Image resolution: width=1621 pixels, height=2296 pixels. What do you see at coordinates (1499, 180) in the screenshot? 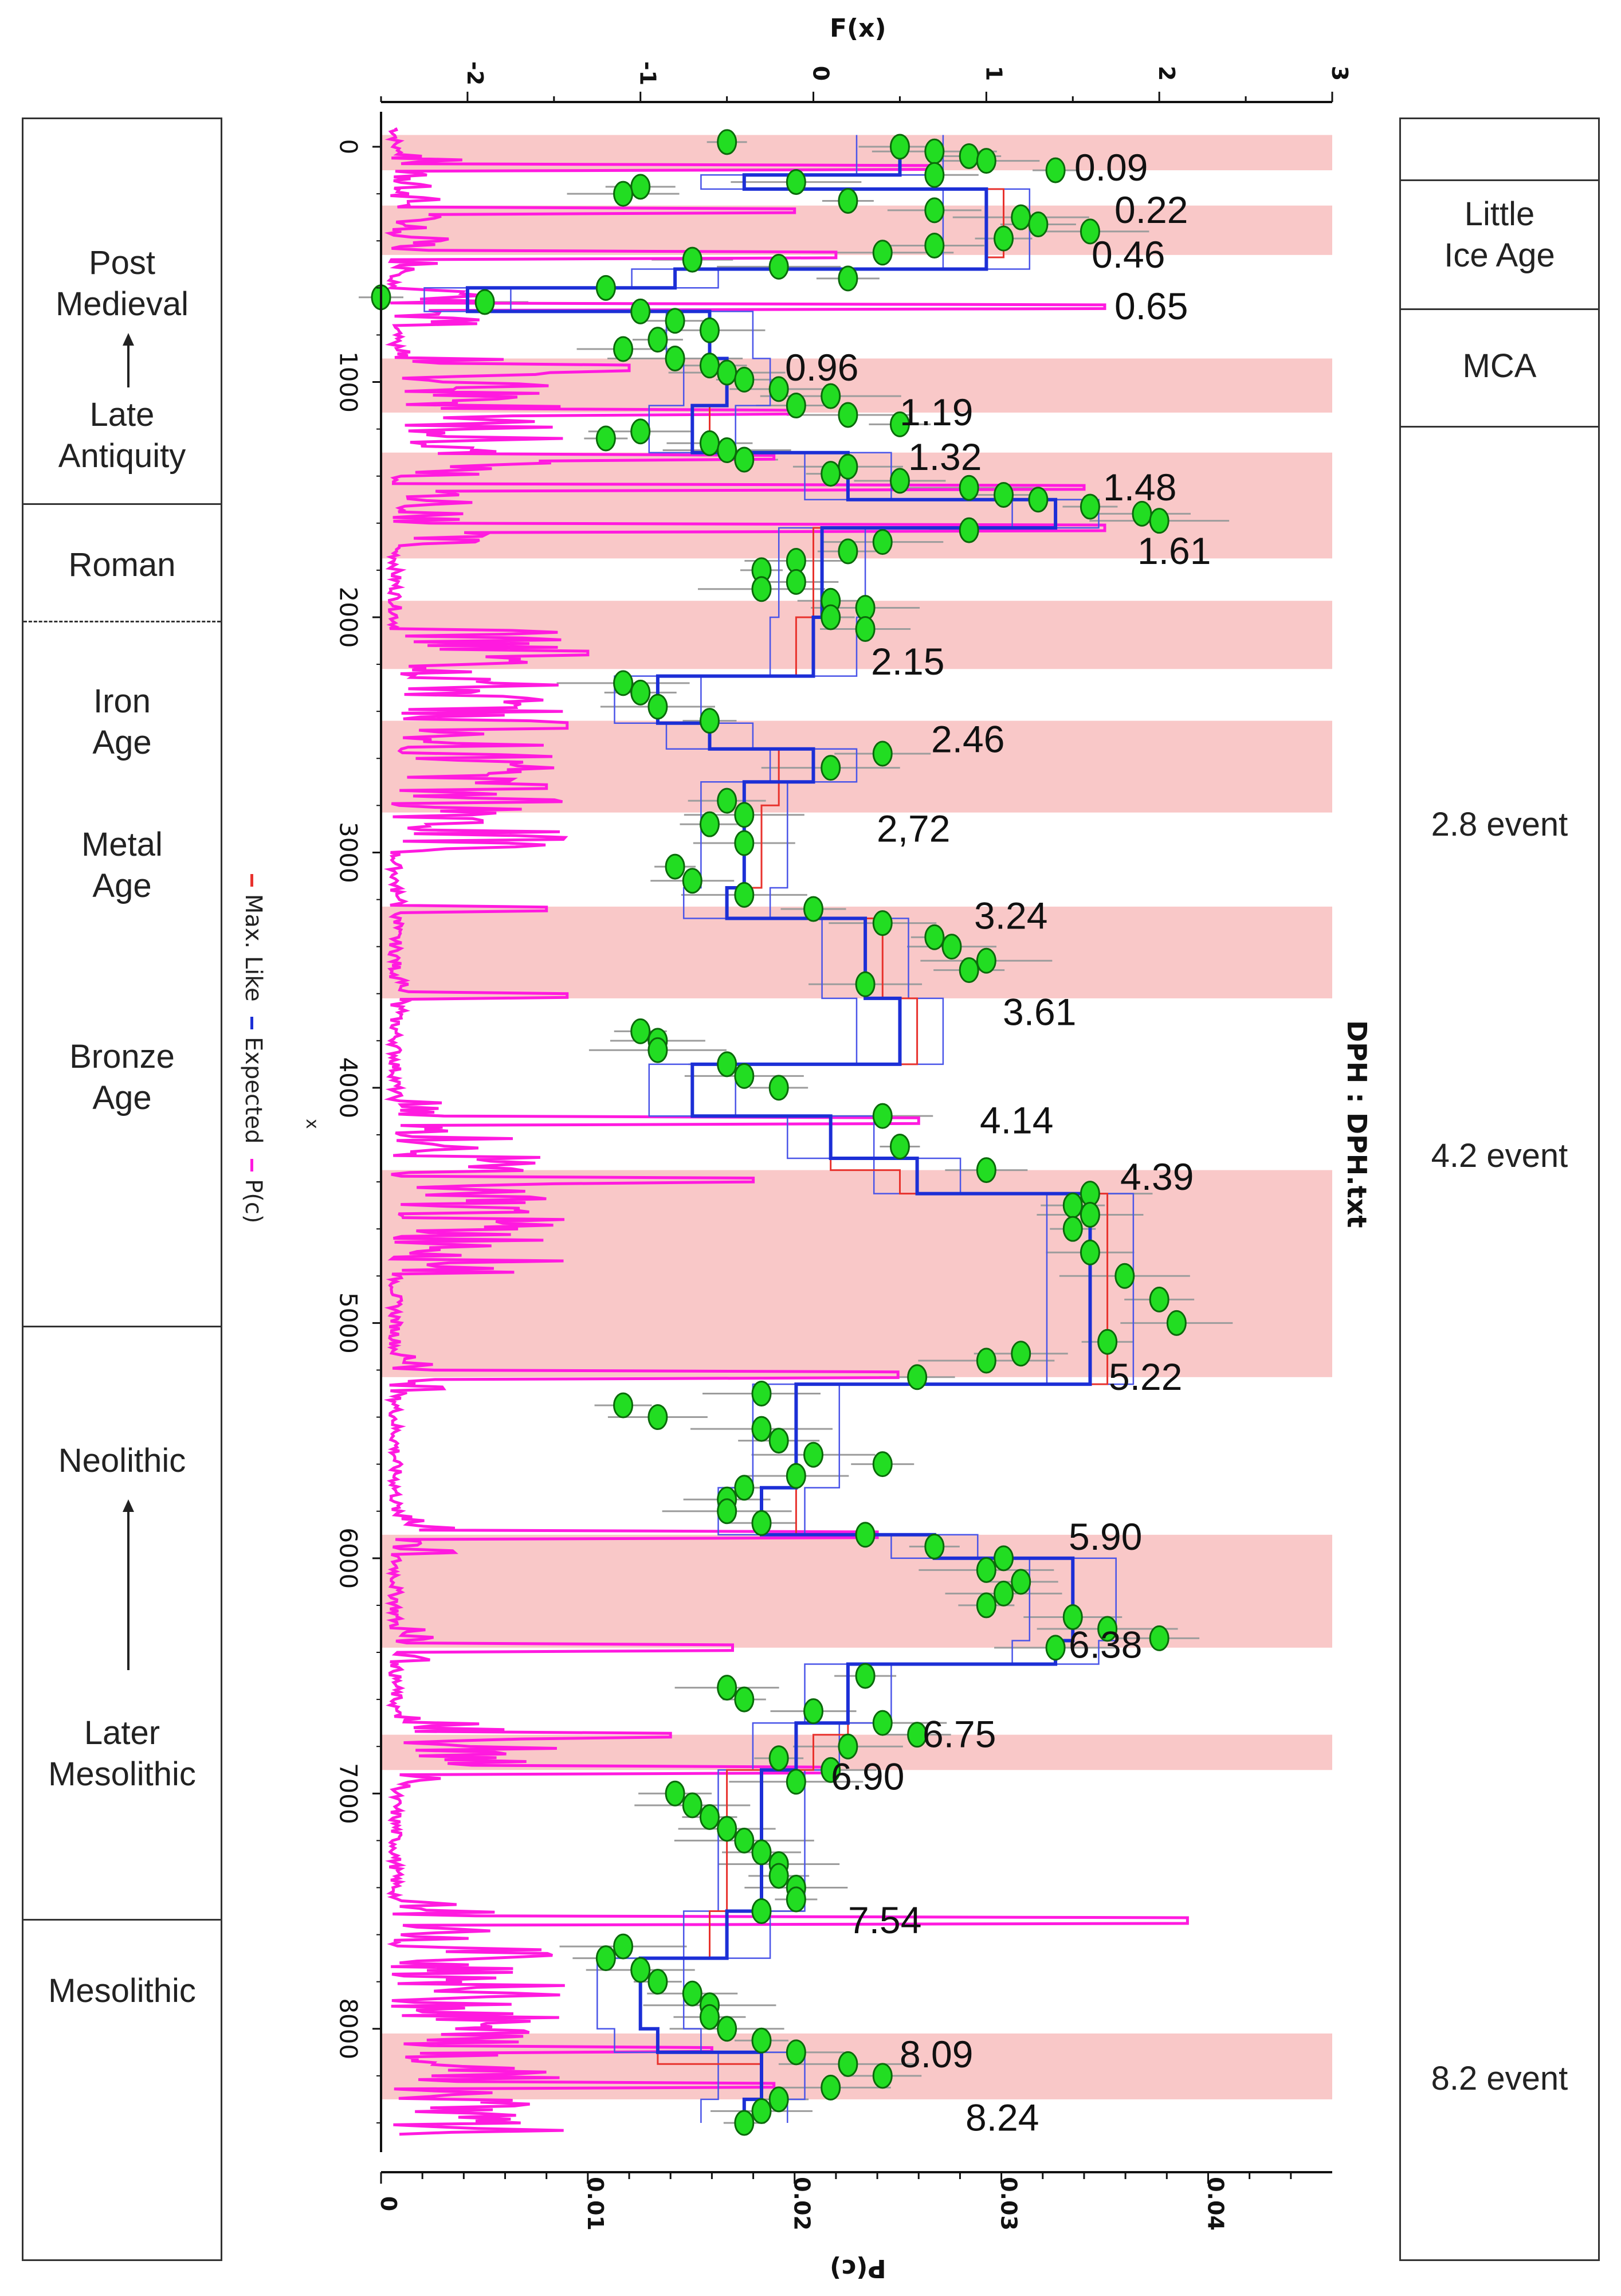
I see `divider-lia-top` at bounding box center [1499, 180].